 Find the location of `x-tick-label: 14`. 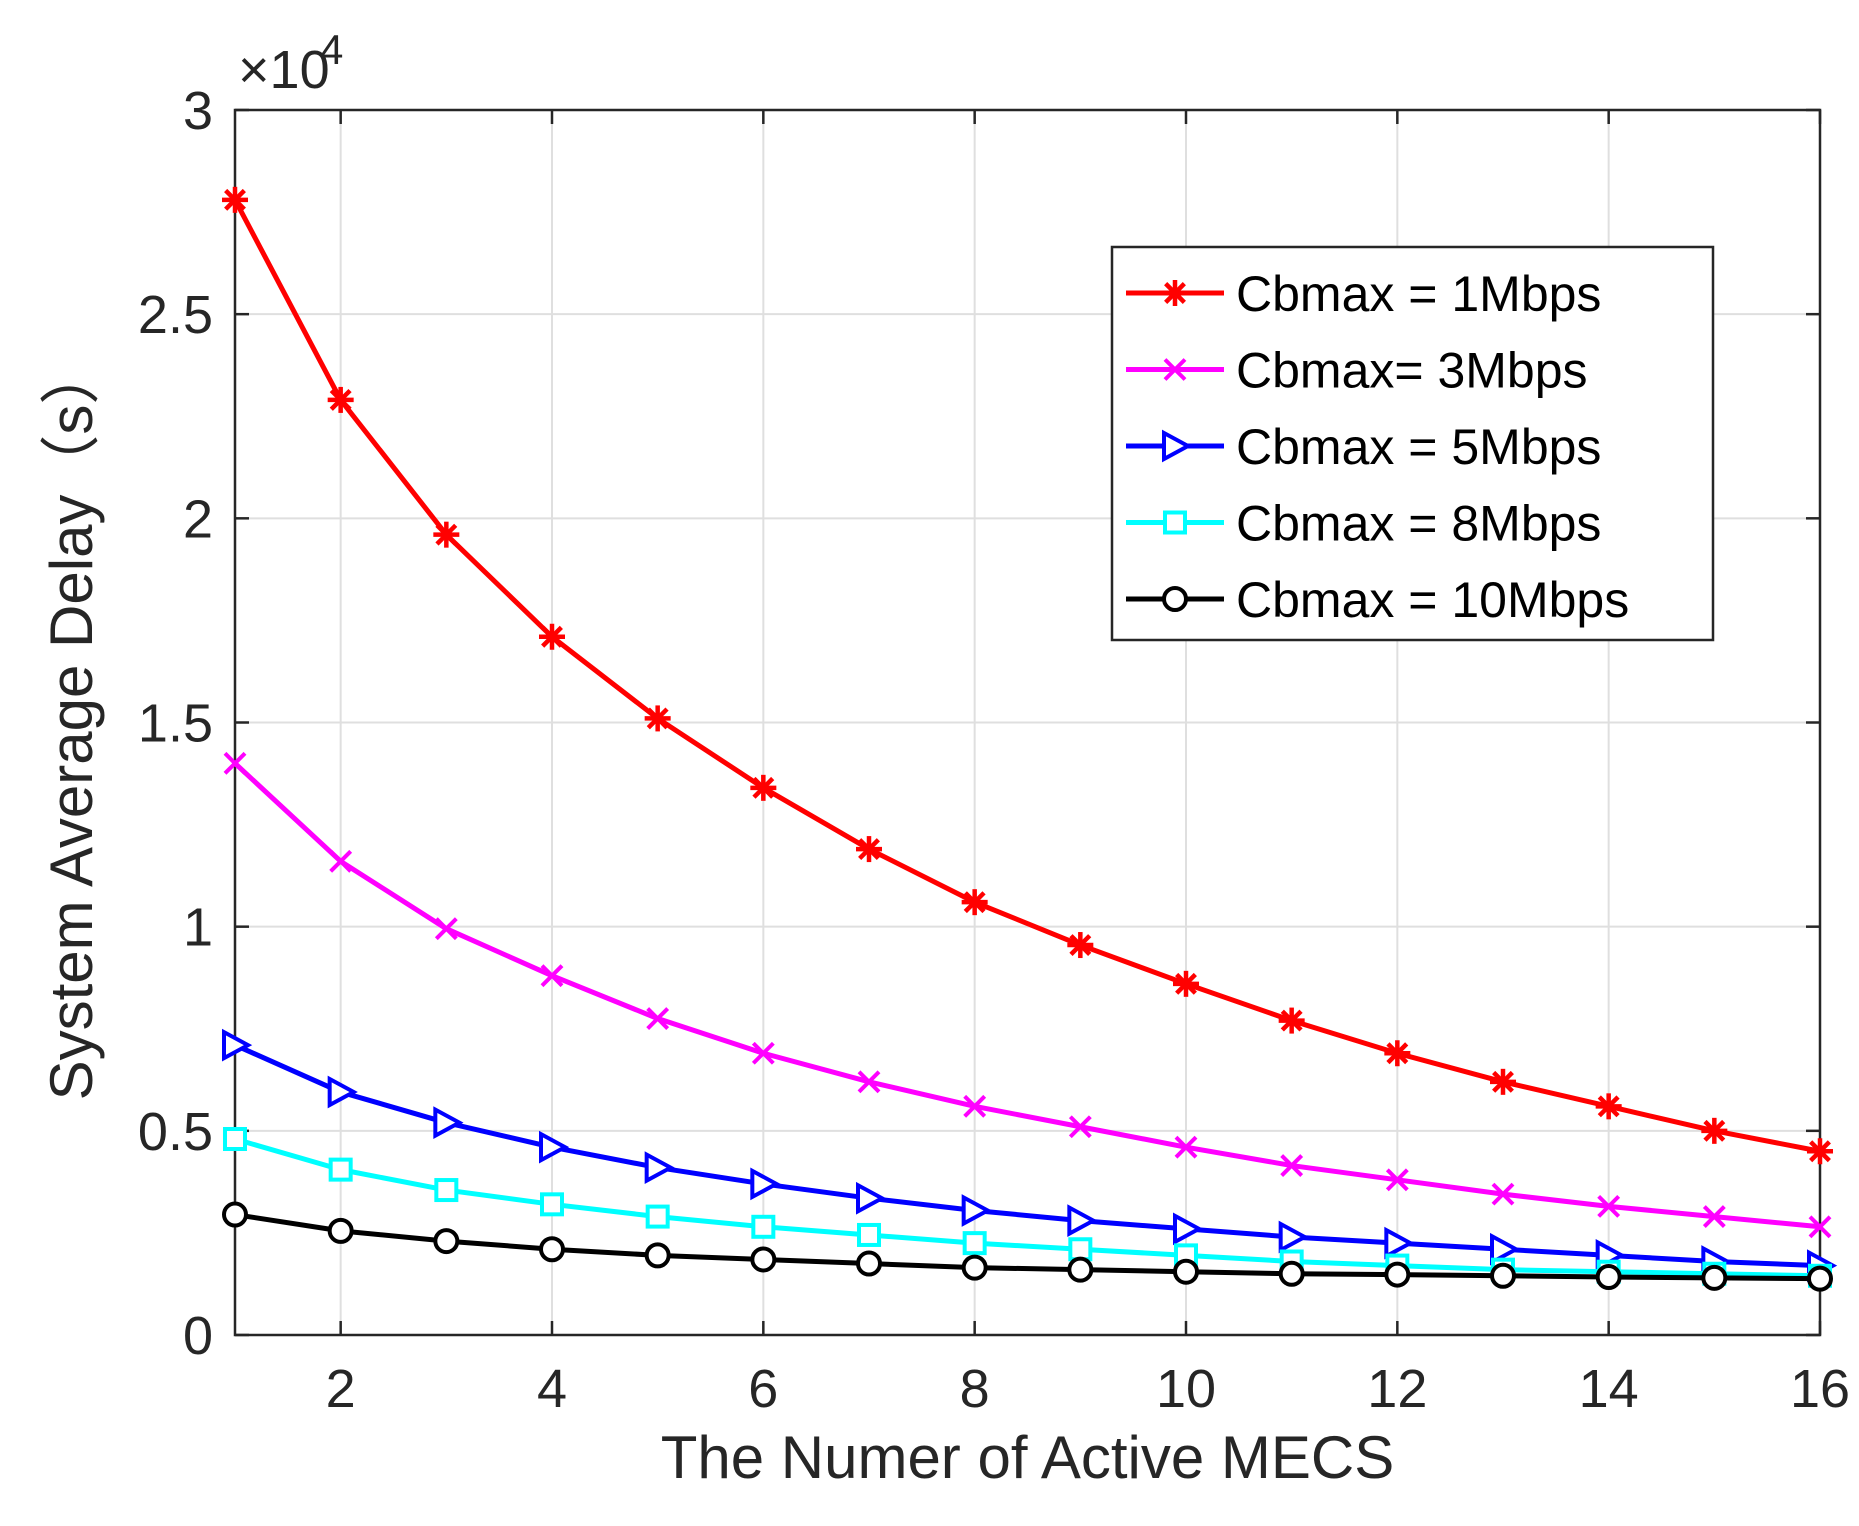

x-tick-label: 14 is located at coordinates (1609, 1389).